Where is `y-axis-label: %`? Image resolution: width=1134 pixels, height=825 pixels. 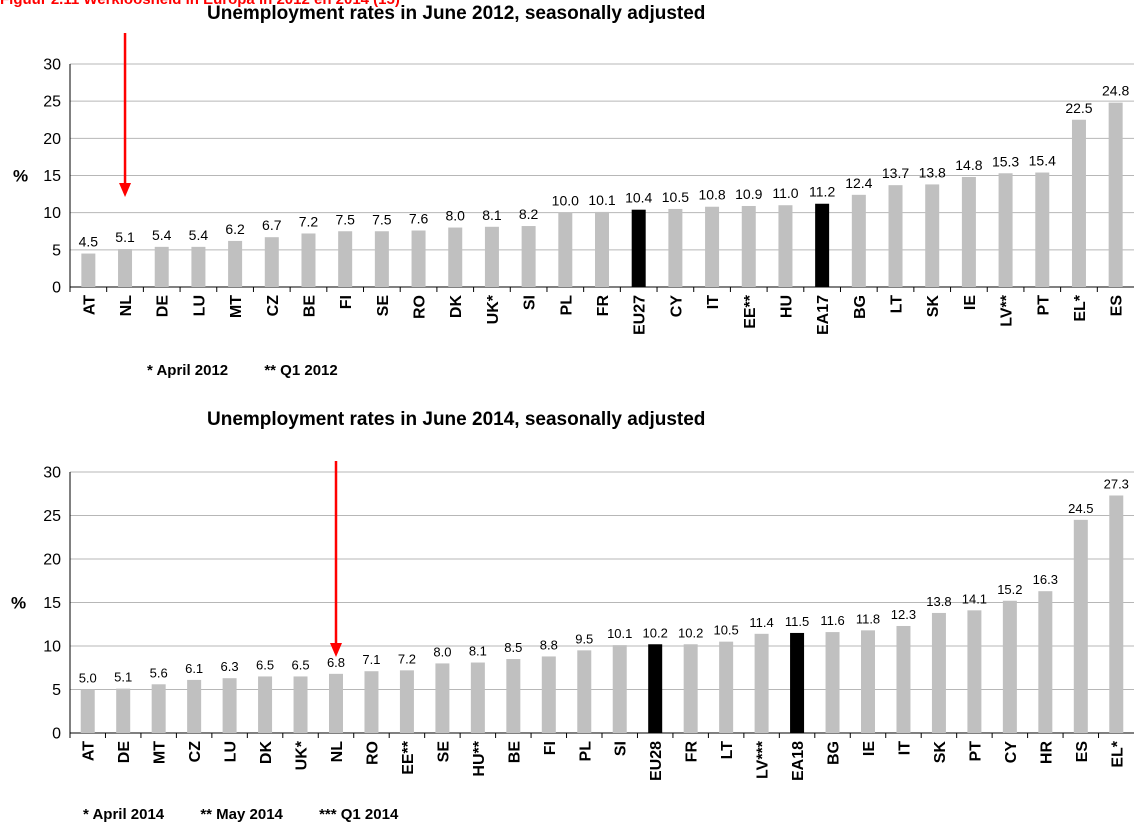
y-axis-label: % is located at coordinates (20, 176).